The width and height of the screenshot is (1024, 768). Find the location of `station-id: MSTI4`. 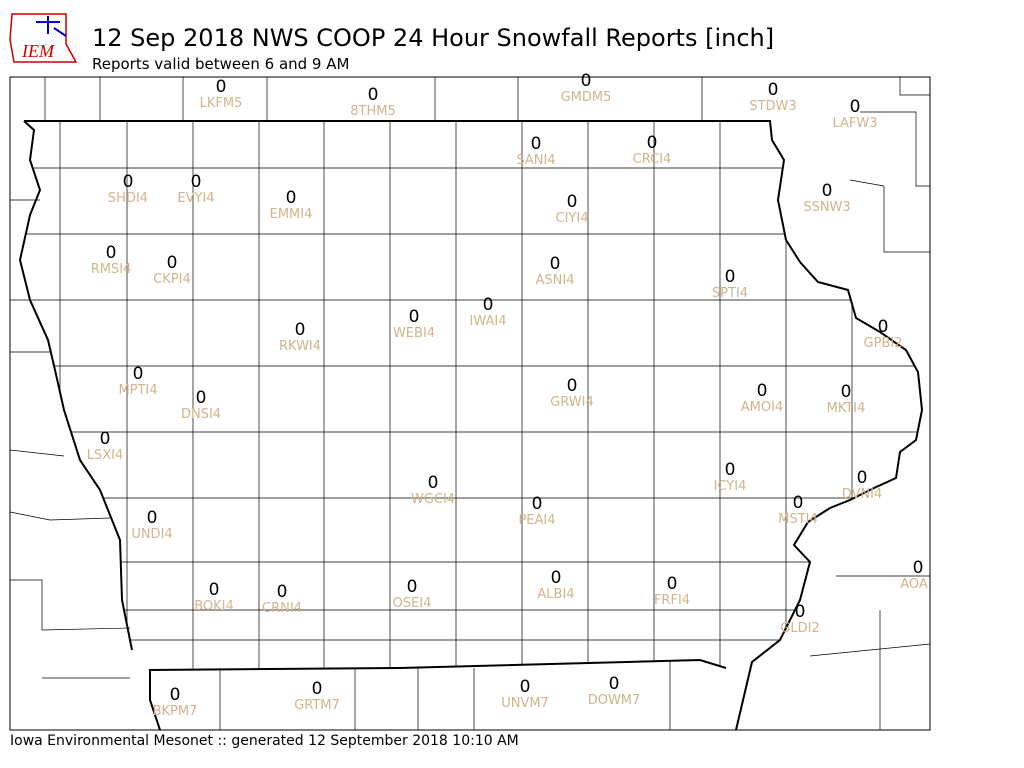

station-id: MSTI4 is located at coordinates (798, 519).